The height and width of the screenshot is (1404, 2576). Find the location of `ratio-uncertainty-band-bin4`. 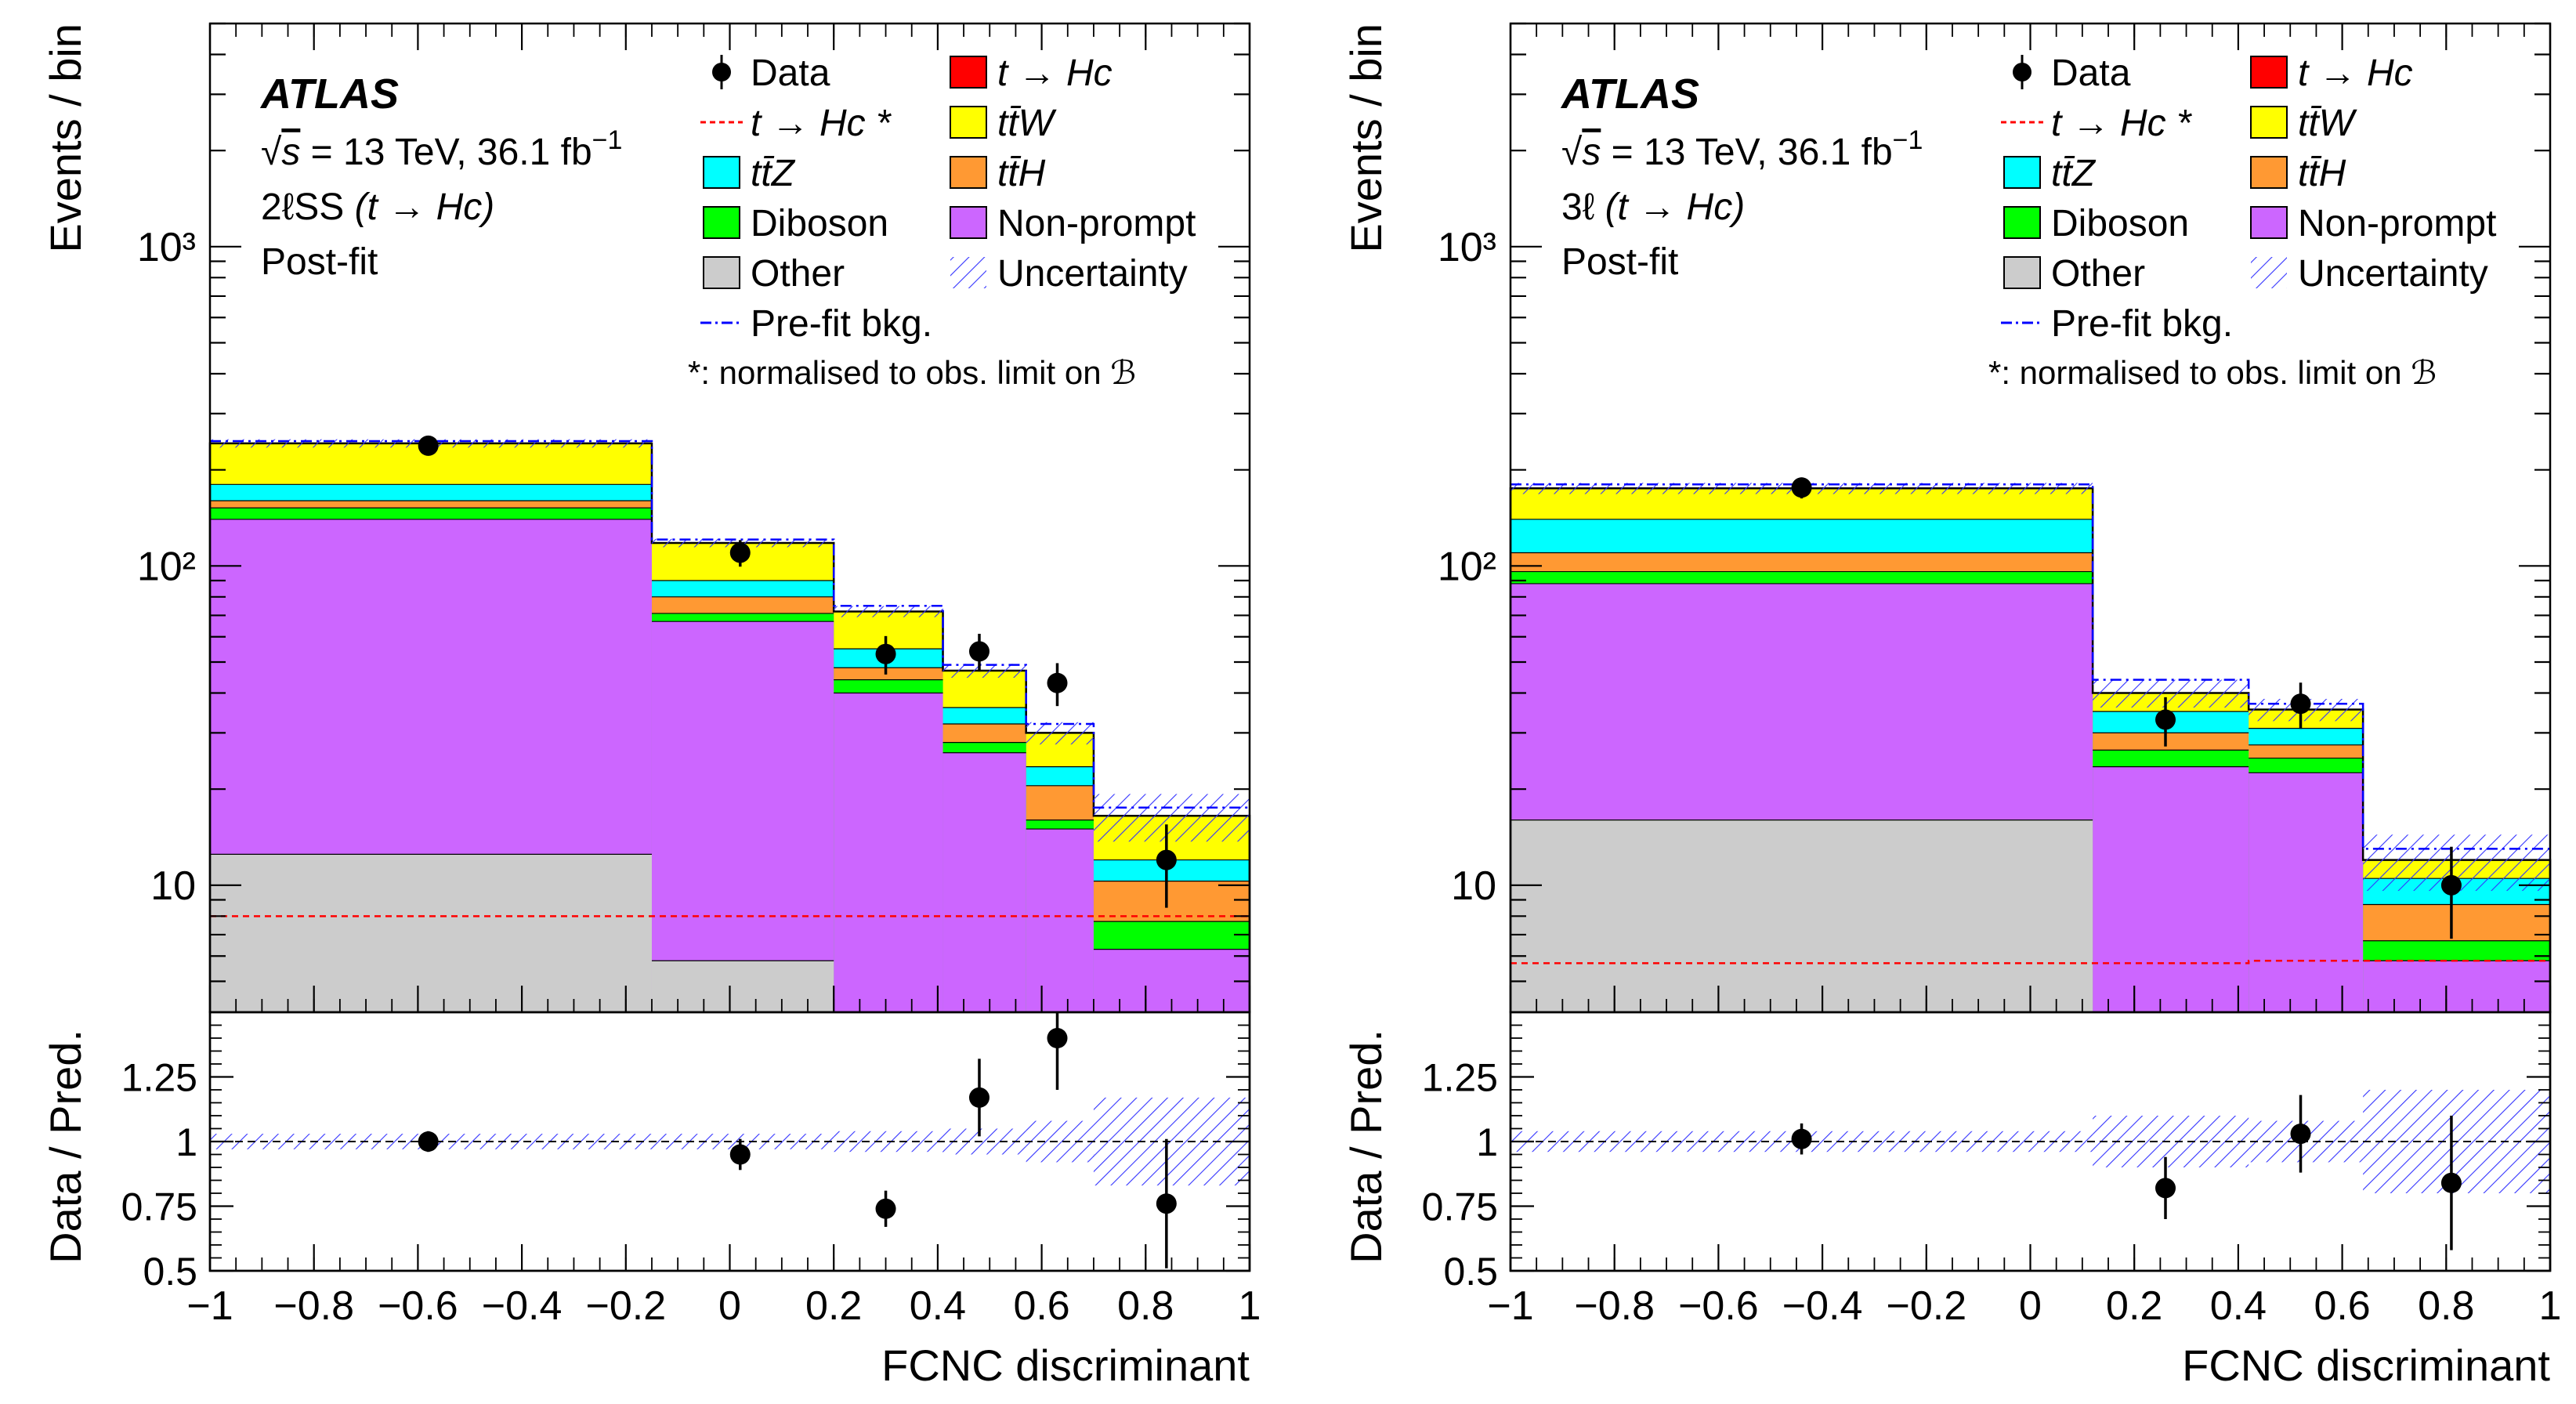

ratio-uncertainty-band-bin4 is located at coordinates (1060, 1141).